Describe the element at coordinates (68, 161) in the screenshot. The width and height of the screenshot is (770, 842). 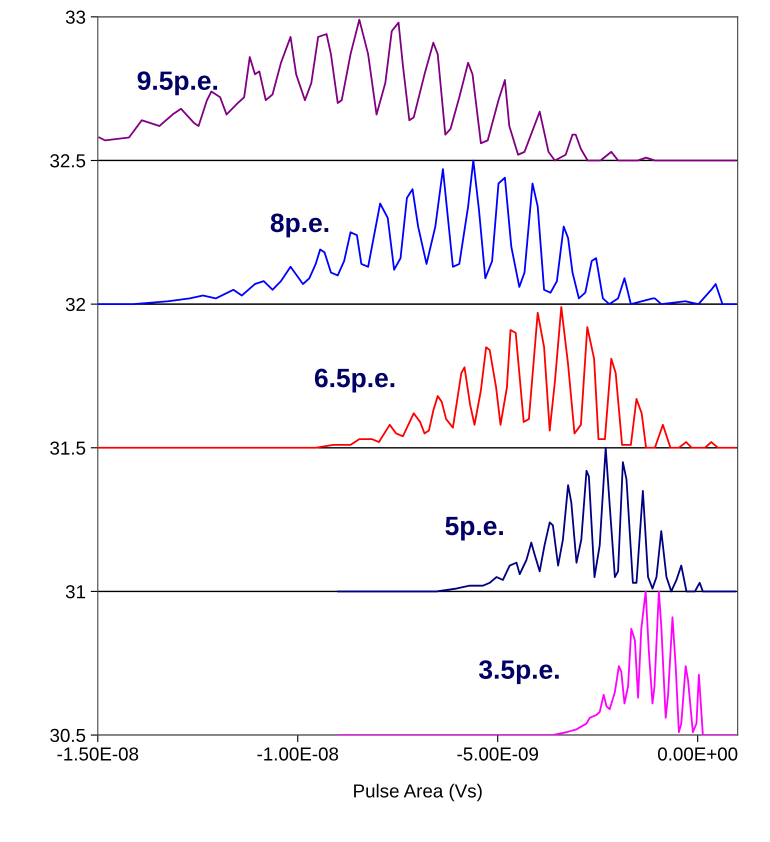
I see `y-tick-label: 32.5` at that location.